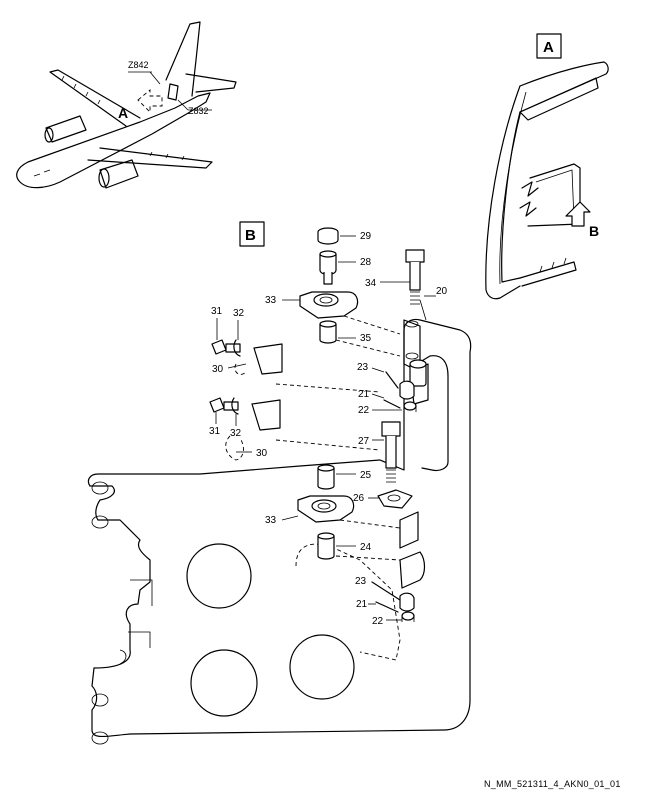  What do you see at coordinates (198, 111) in the screenshot?
I see `zone-label-lower: Z832` at bounding box center [198, 111].